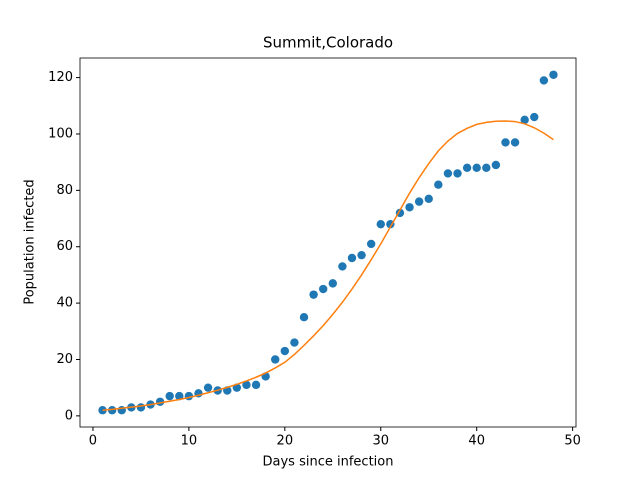 The width and height of the screenshot is (640, 480). Describe the element at coordinates (64, 246) in the screenshot. I see `y-tick-label: 60` at that location.